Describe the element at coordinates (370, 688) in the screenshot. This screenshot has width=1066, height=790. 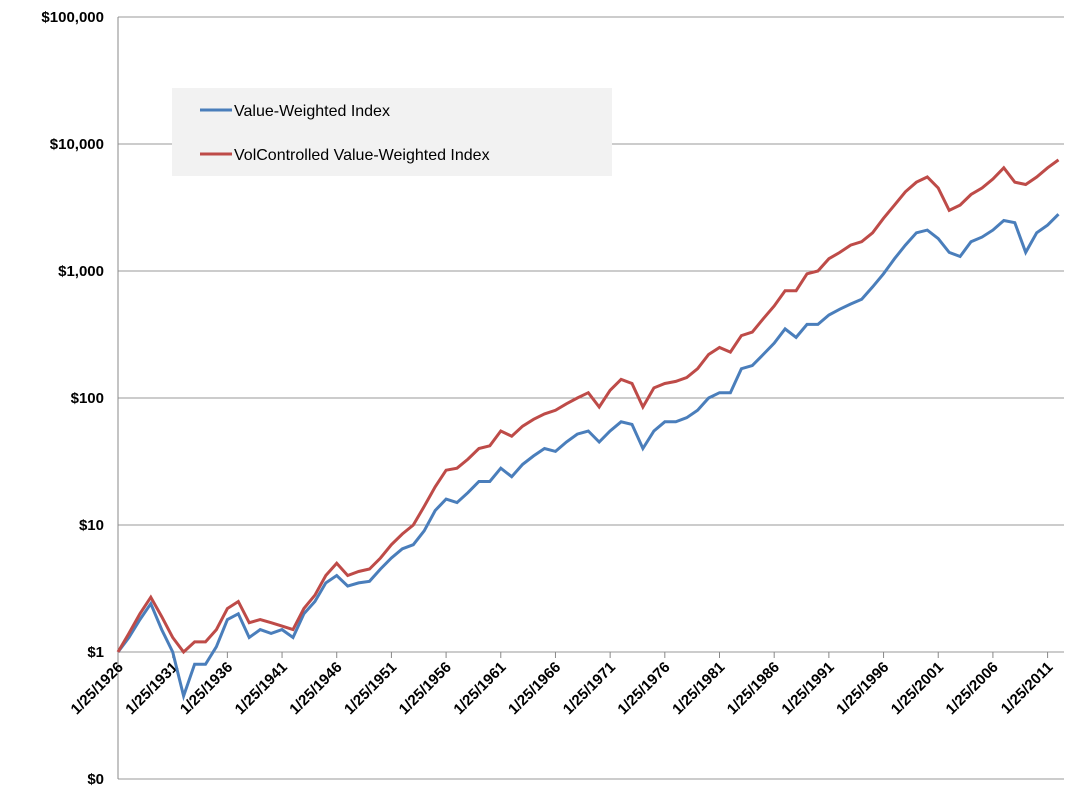
I see `x-tick-label: 1/25/1951` at that location.